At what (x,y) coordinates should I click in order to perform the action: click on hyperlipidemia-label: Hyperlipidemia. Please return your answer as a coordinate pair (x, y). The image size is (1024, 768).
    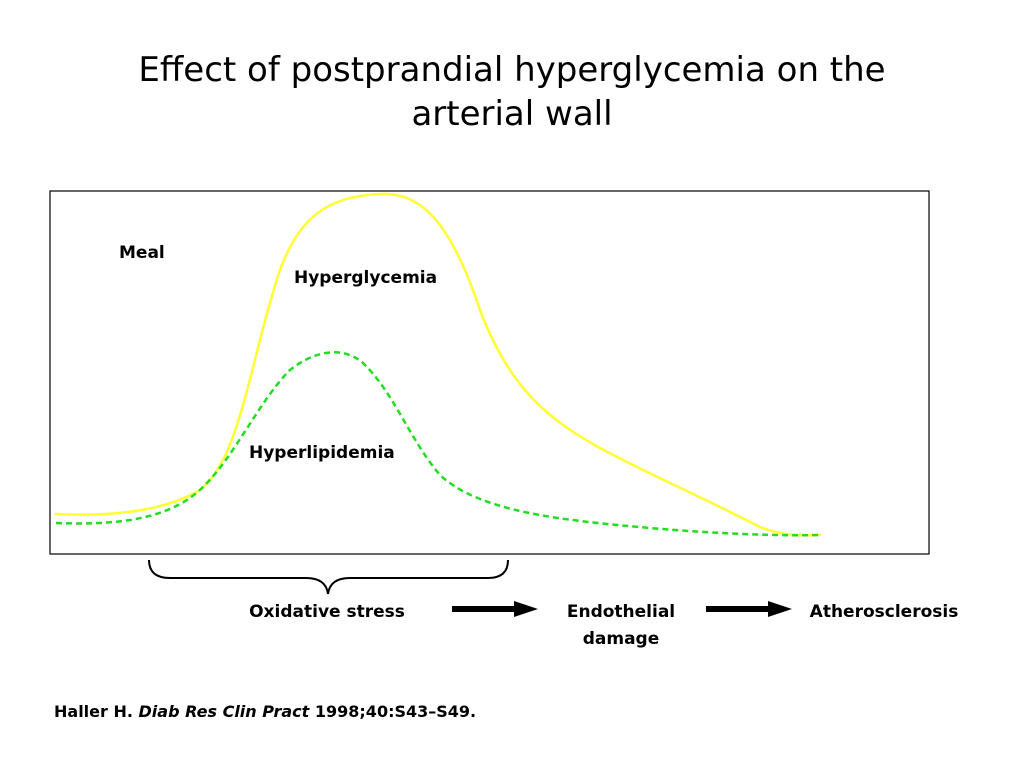
    Looking at the image, I should click on (322, 453).